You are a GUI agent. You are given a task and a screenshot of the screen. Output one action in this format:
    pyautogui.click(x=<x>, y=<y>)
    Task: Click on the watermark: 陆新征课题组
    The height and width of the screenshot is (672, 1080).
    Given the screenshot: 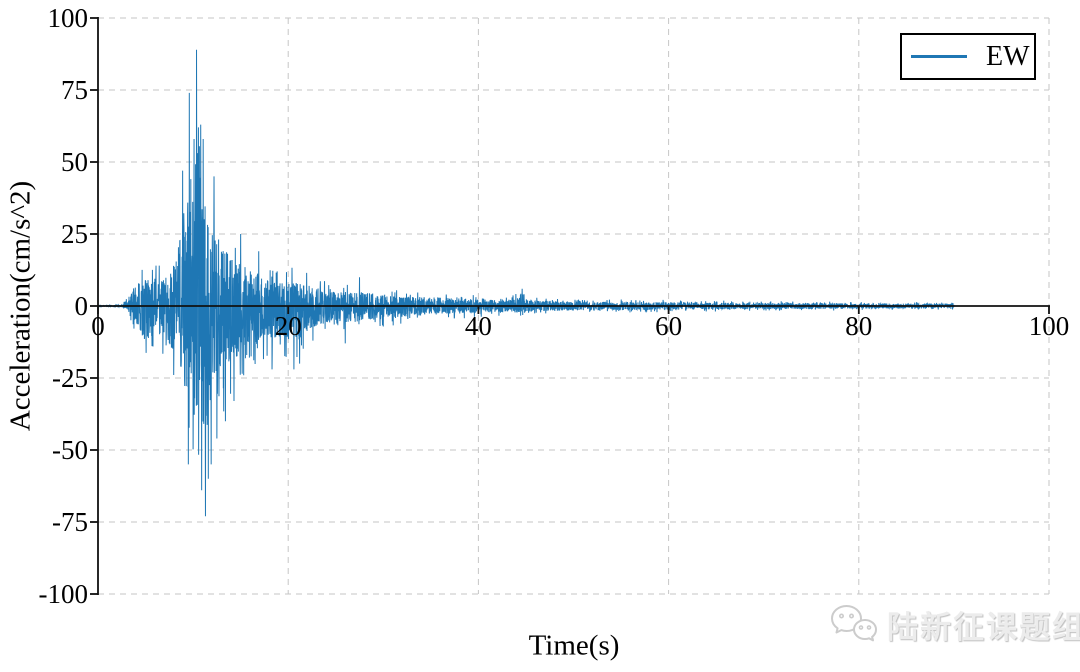 What is the action you would take?
    pyautogui.click(x=955, y=624)
    